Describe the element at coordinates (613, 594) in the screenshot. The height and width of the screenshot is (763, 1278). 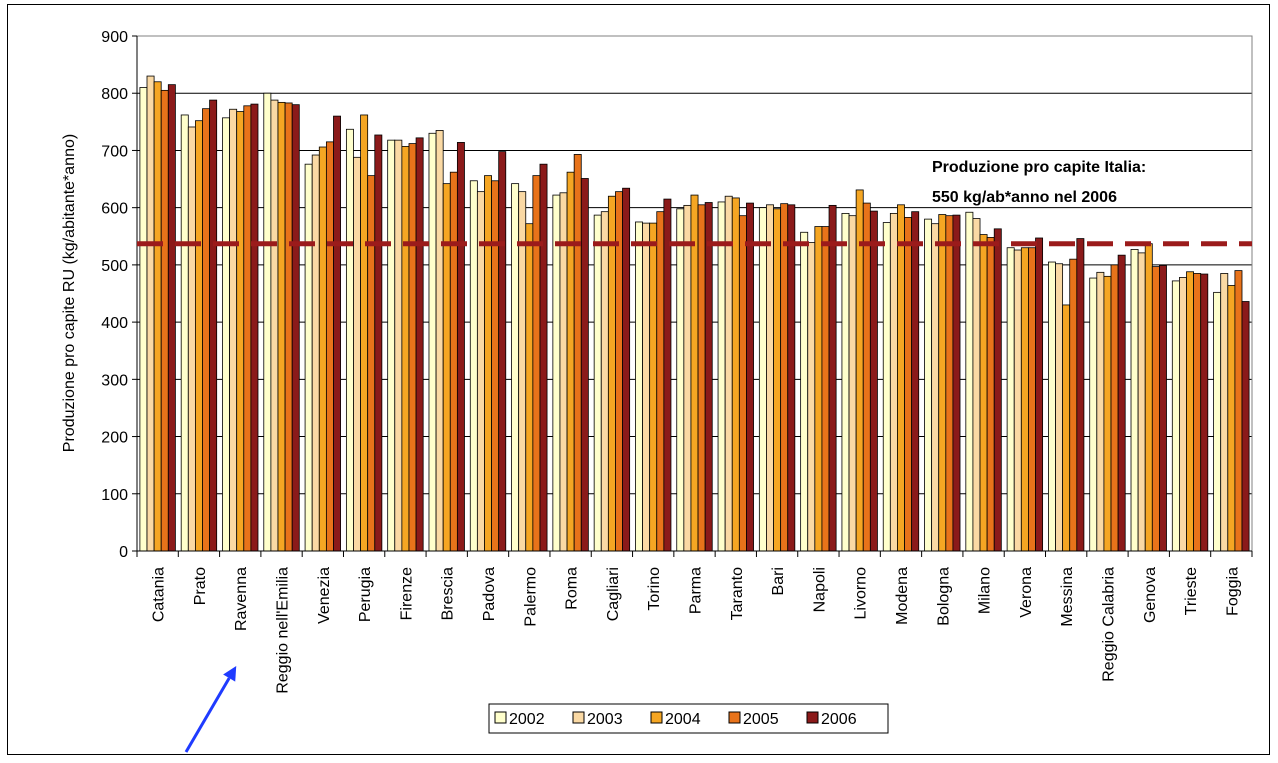
I see `x-tick-label: Cagliari` at that location.